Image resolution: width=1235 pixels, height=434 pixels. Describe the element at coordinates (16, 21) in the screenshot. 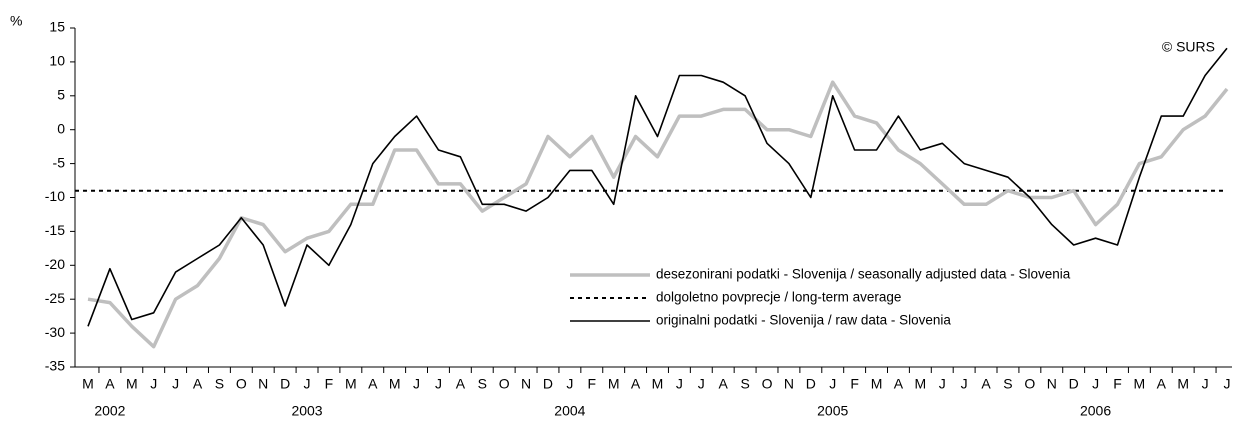

I see `y-axis-label: %` at that location.